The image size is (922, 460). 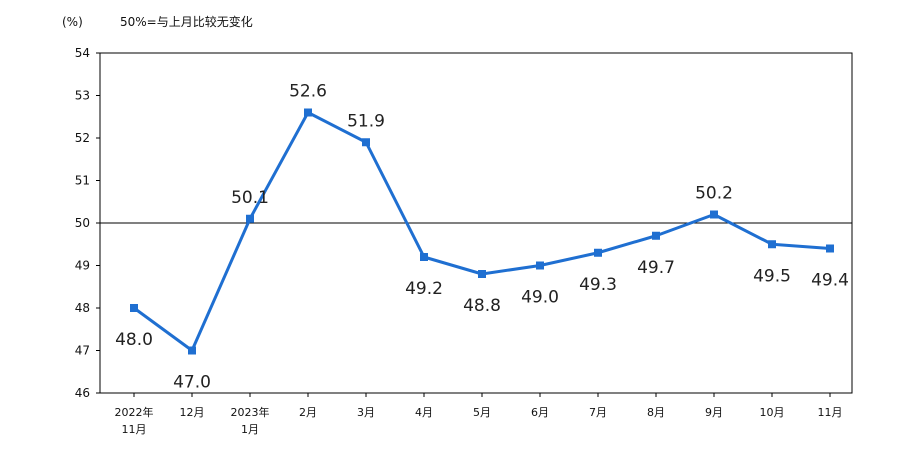 I want to click on x-tick-label: 2023年 1月, so click(x=250, y=420).